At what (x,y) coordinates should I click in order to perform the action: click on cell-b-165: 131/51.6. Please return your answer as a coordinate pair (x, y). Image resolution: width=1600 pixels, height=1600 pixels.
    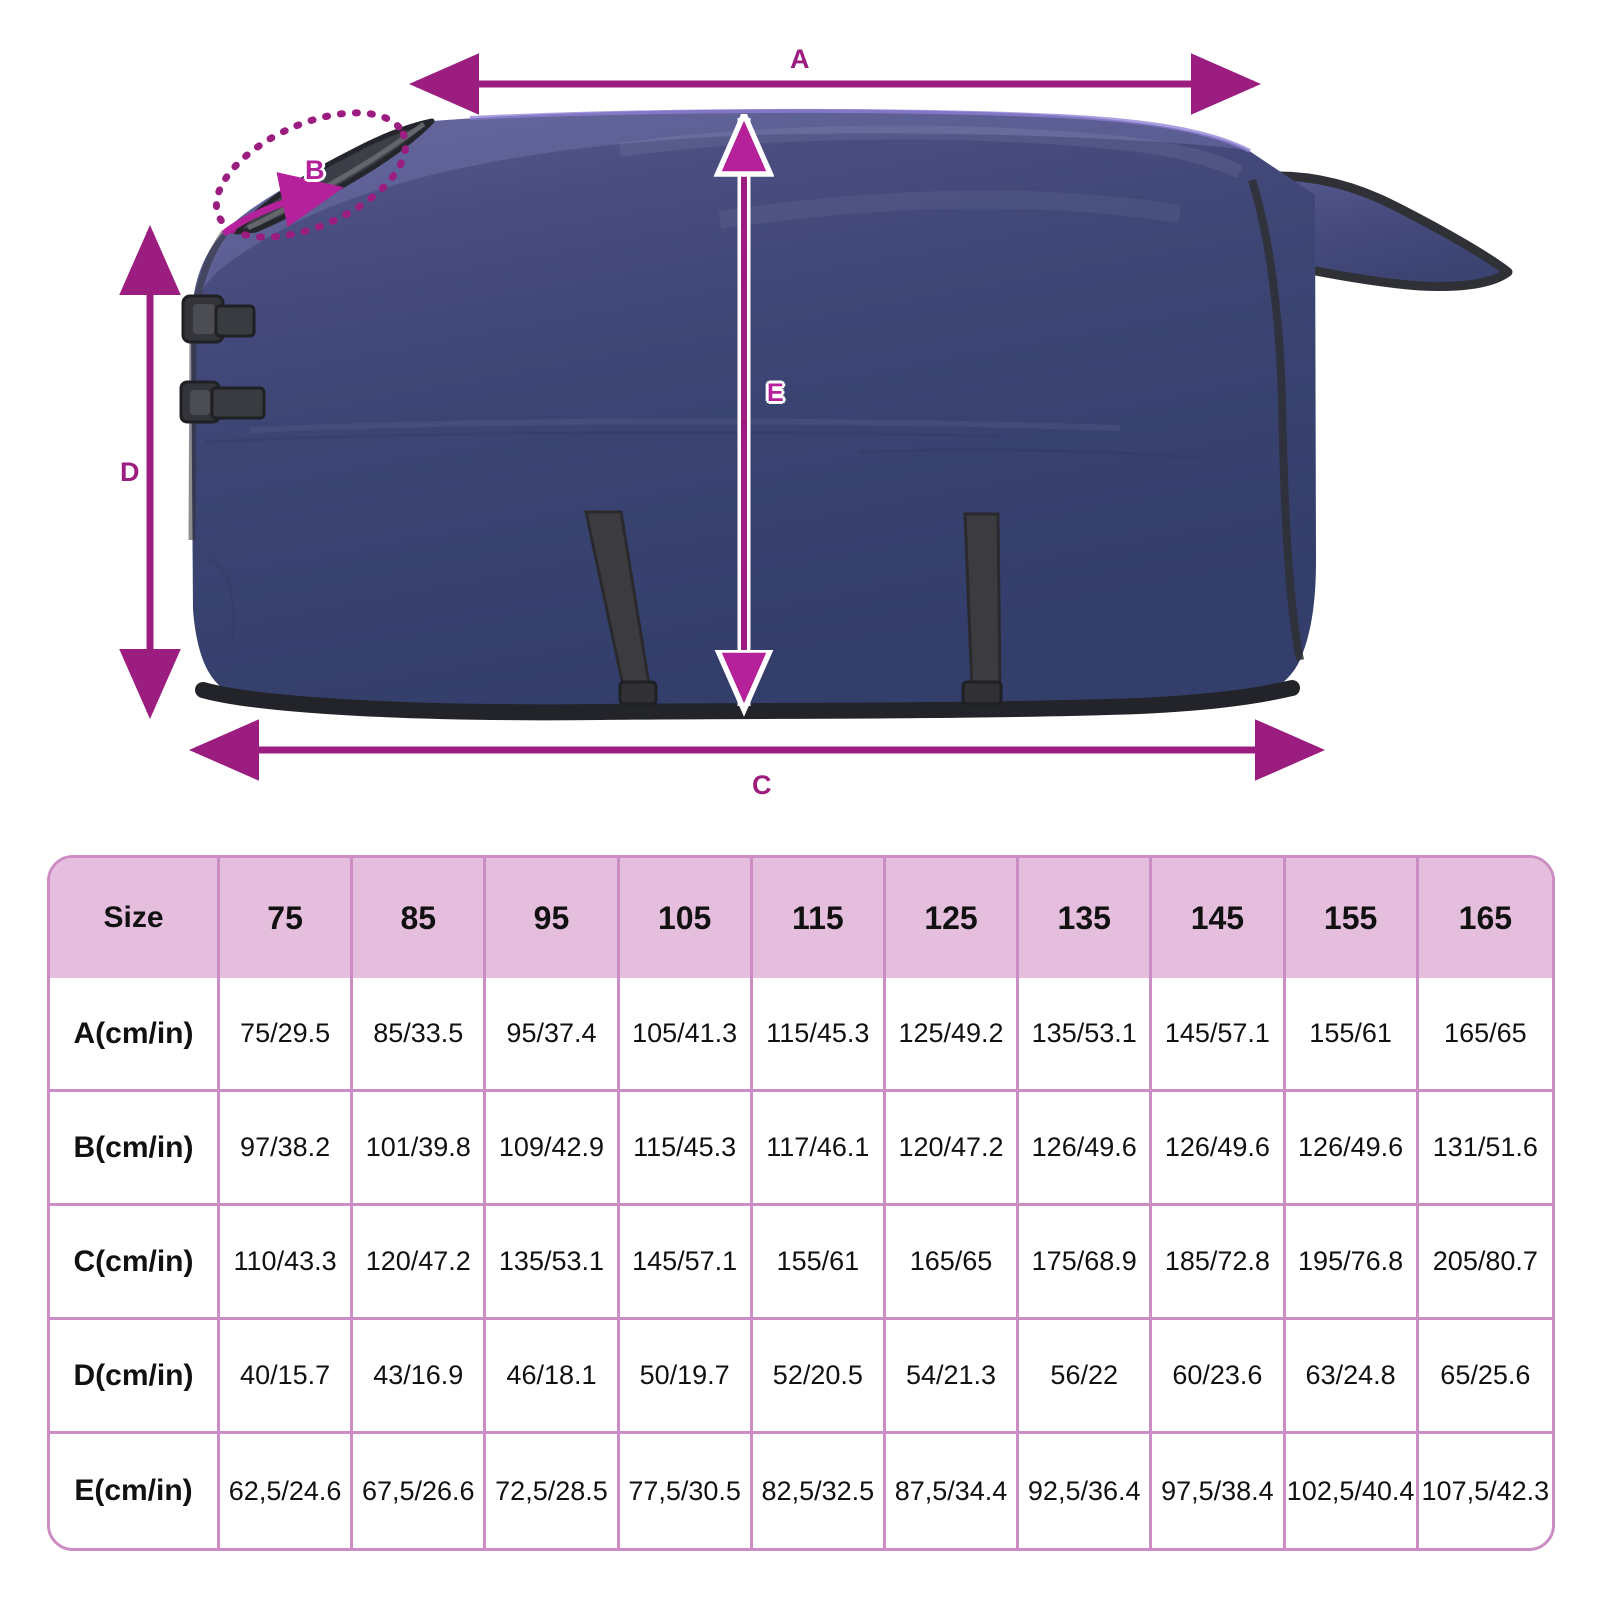
    Looking at the image, I should click on (1485, 1149).